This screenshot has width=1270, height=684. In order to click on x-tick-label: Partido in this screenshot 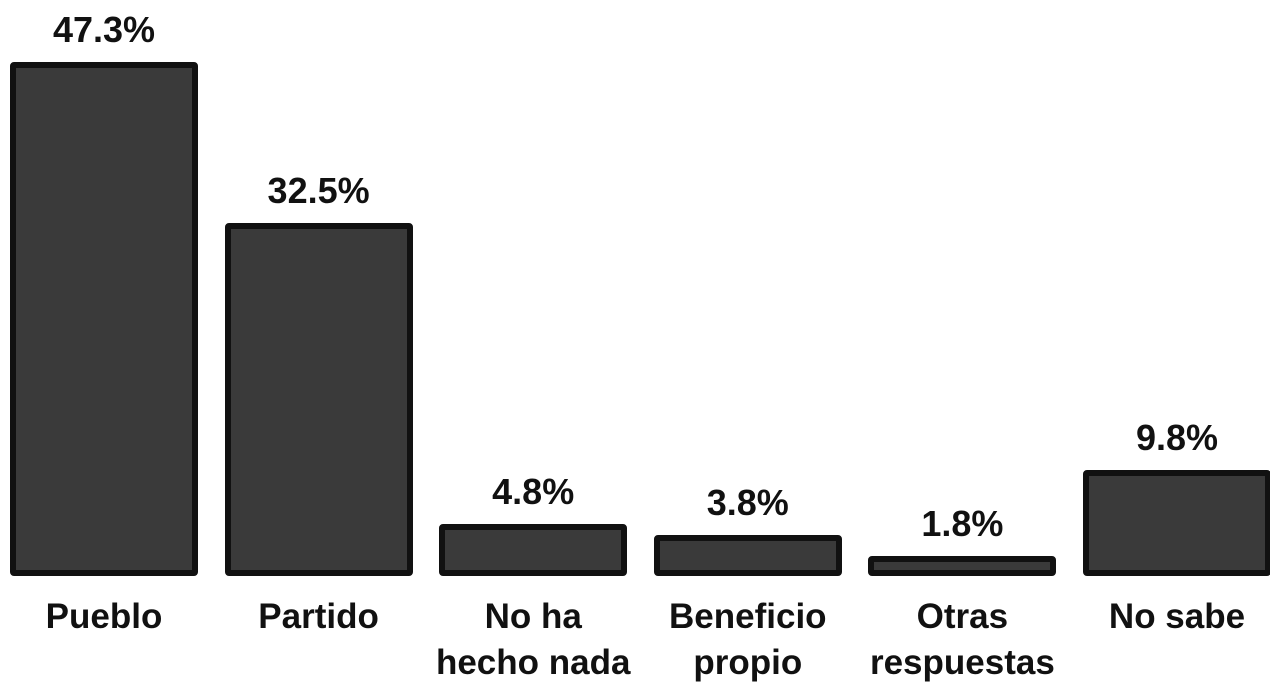, I will do `click(318, 616)`.